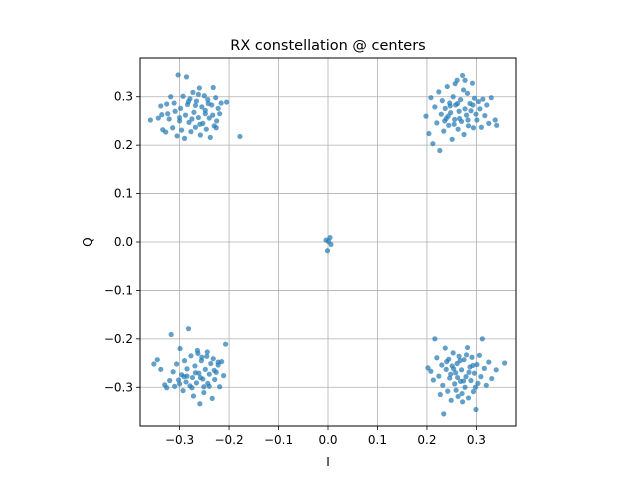  What do you see at coordinates (377, 440) in the screenshot?
I see `x-tick-label: 0.1` at bounding box center [377, 440].